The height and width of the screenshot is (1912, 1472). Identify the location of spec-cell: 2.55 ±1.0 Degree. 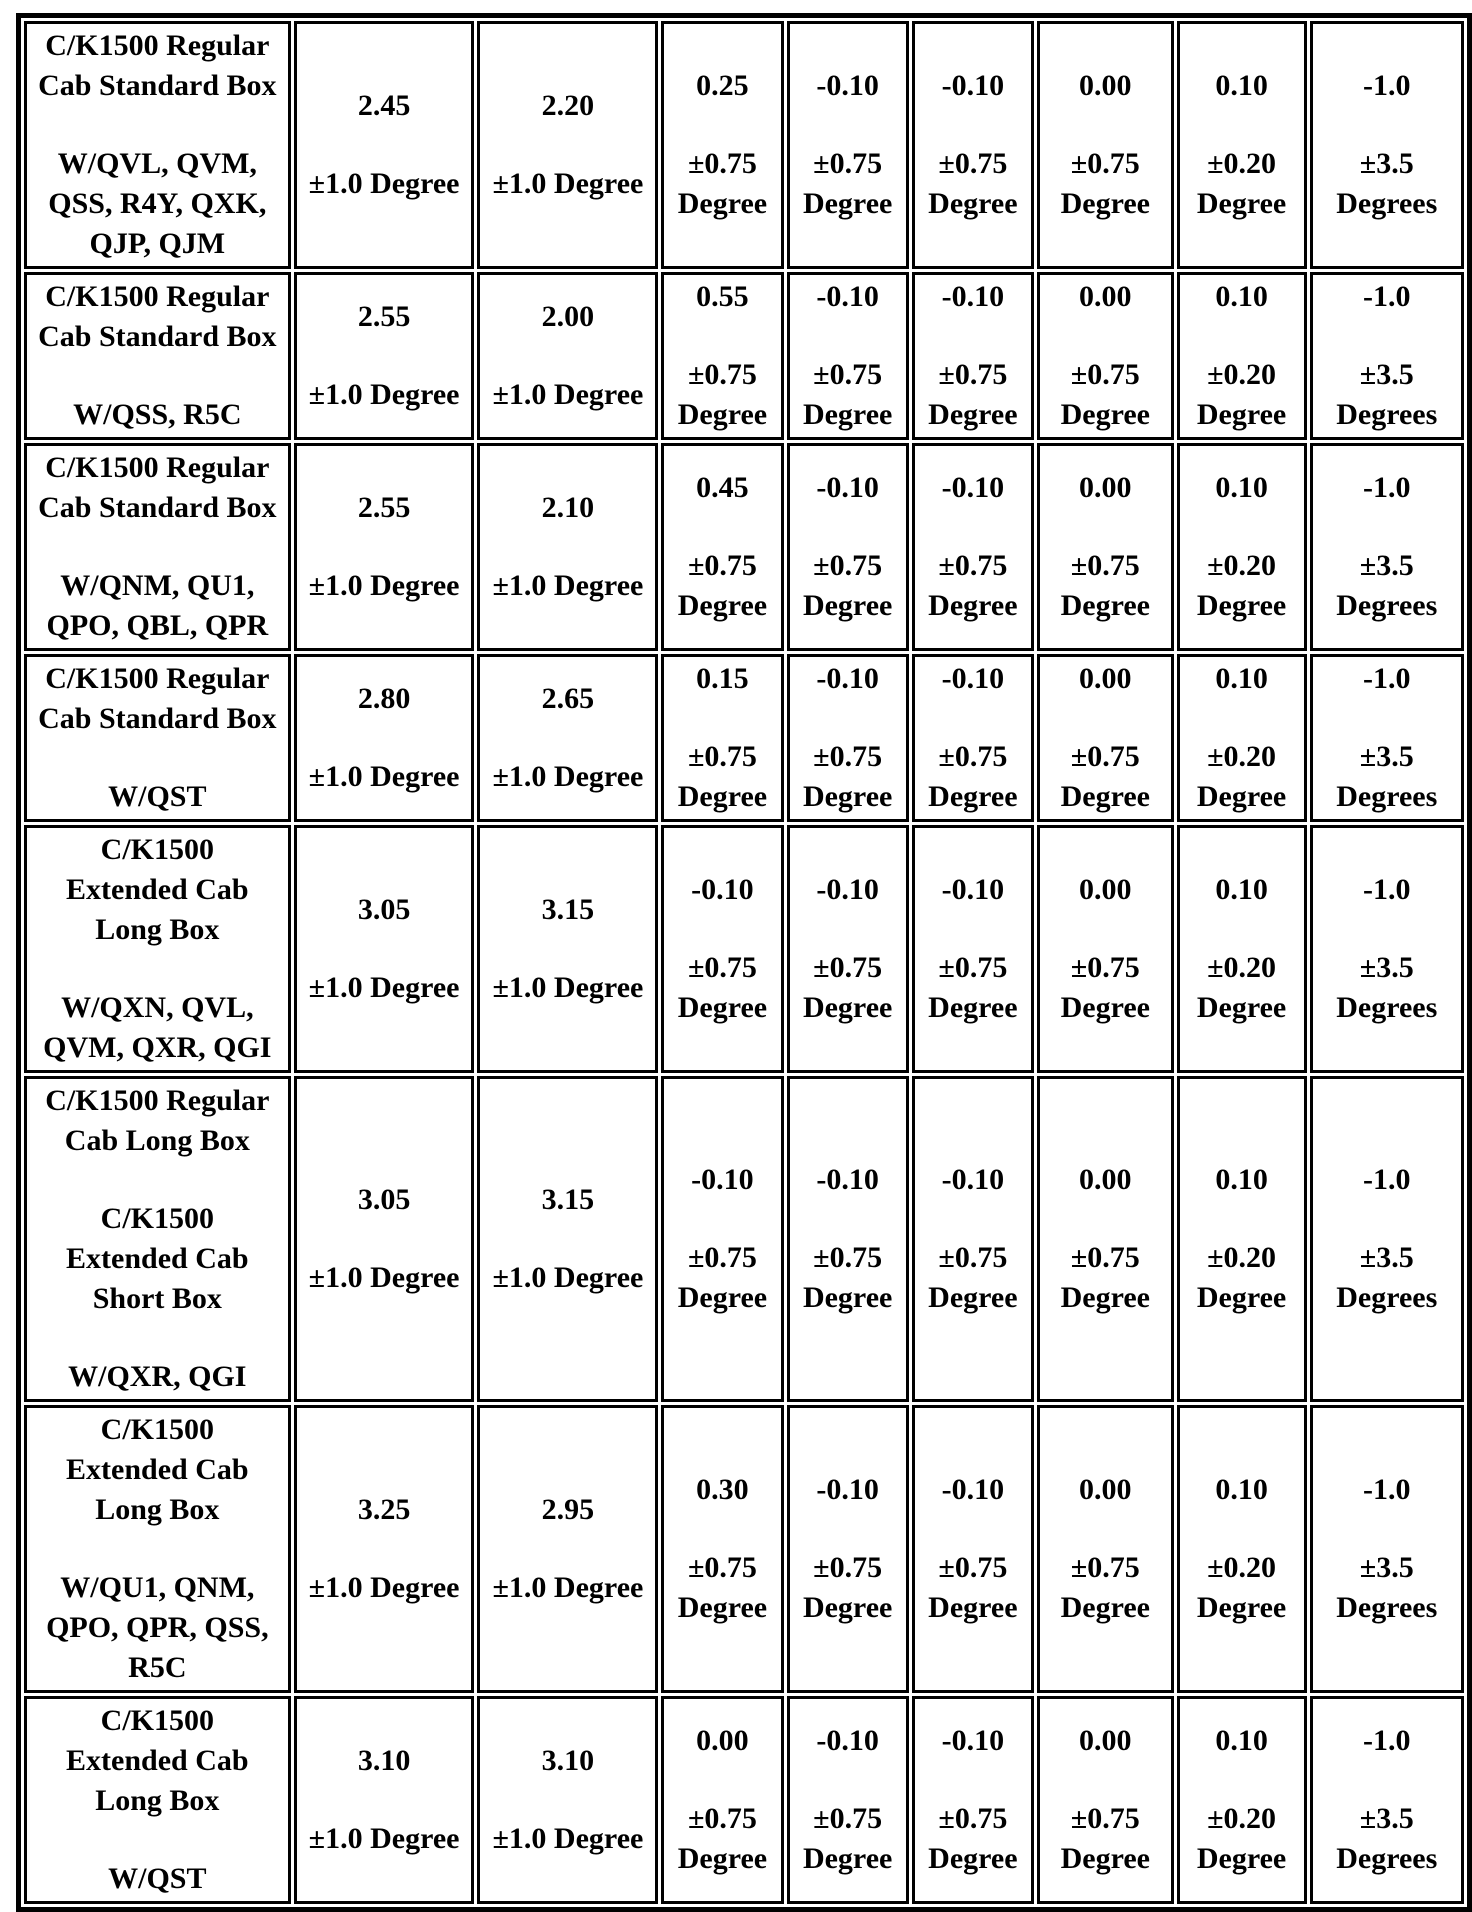
(384, 356).